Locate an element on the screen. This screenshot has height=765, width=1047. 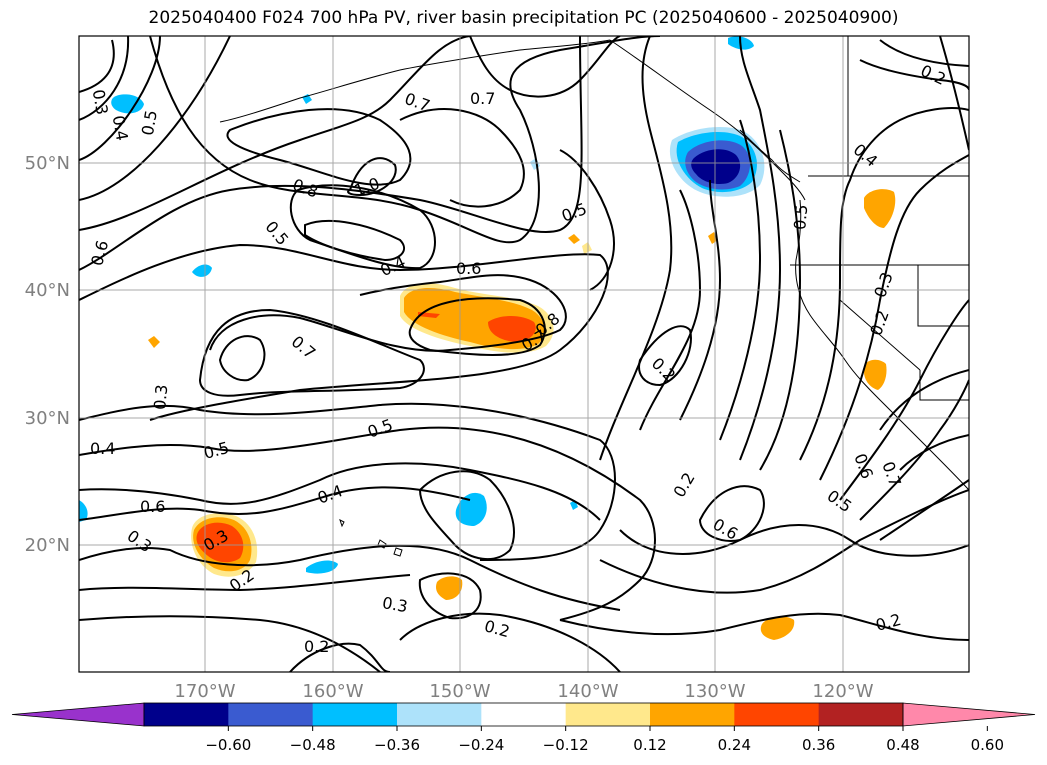
colorbar-frame is located at coordinates (523, 714).